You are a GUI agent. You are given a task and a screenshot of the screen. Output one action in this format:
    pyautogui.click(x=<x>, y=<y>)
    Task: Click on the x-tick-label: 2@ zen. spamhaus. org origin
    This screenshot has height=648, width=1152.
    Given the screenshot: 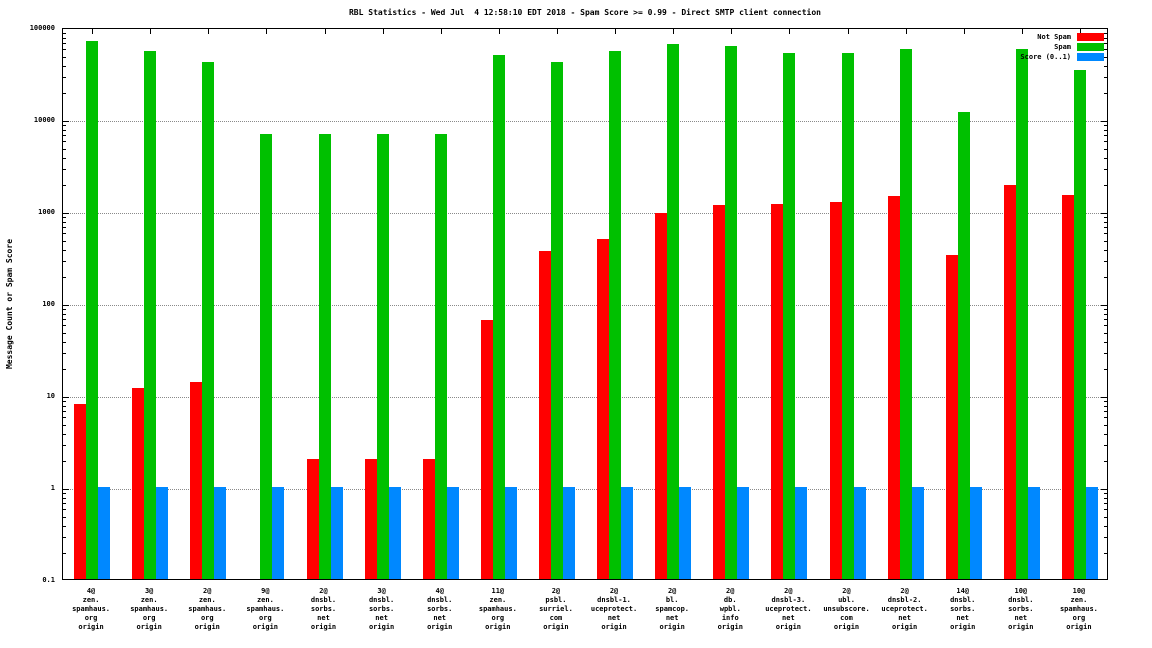 What is the action you would take?
    pyautogui.click(x=207, y=609)
    